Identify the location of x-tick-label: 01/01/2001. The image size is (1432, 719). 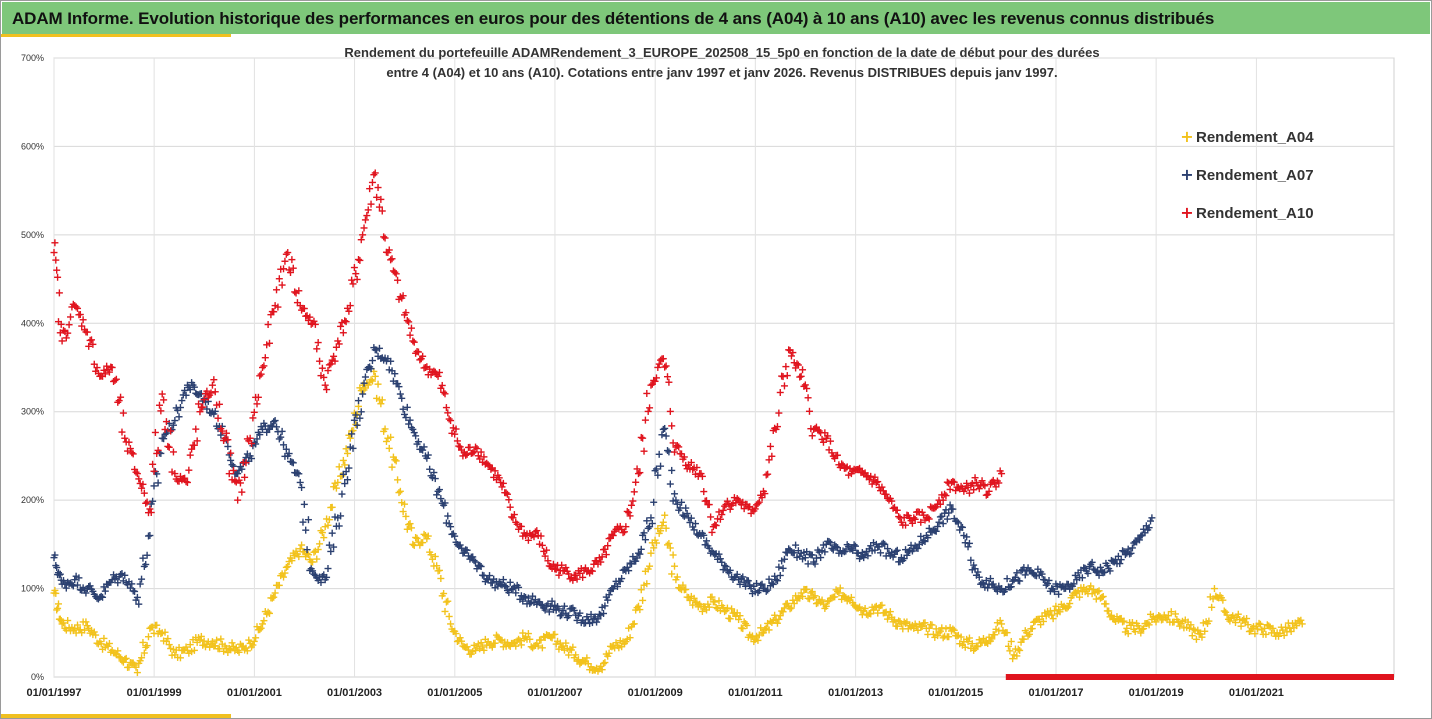
(254, 693).